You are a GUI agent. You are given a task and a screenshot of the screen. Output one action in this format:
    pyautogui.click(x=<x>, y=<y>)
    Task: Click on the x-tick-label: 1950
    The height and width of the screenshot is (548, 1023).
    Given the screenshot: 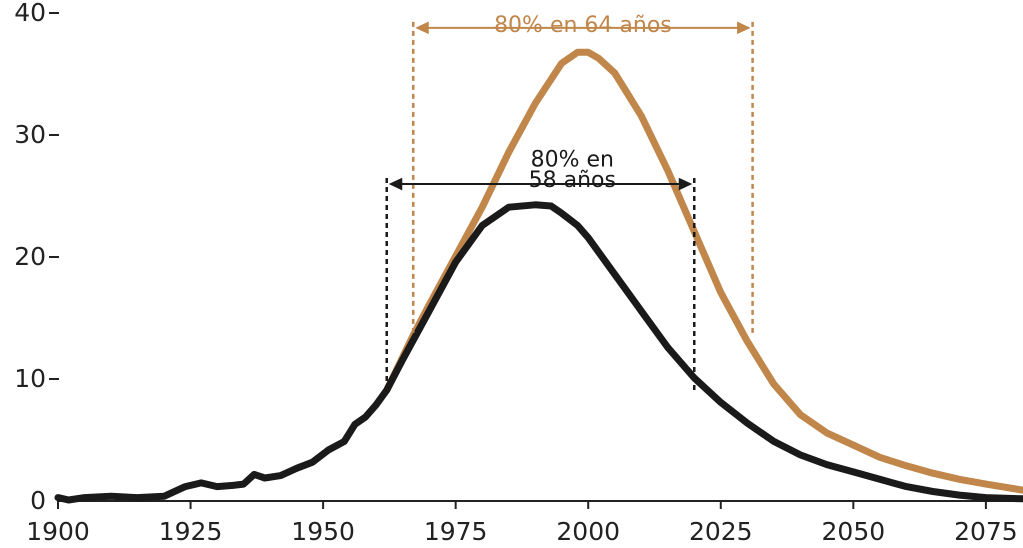 What is the action you would take?
    pyautogui.click(x=323, y=531)
    